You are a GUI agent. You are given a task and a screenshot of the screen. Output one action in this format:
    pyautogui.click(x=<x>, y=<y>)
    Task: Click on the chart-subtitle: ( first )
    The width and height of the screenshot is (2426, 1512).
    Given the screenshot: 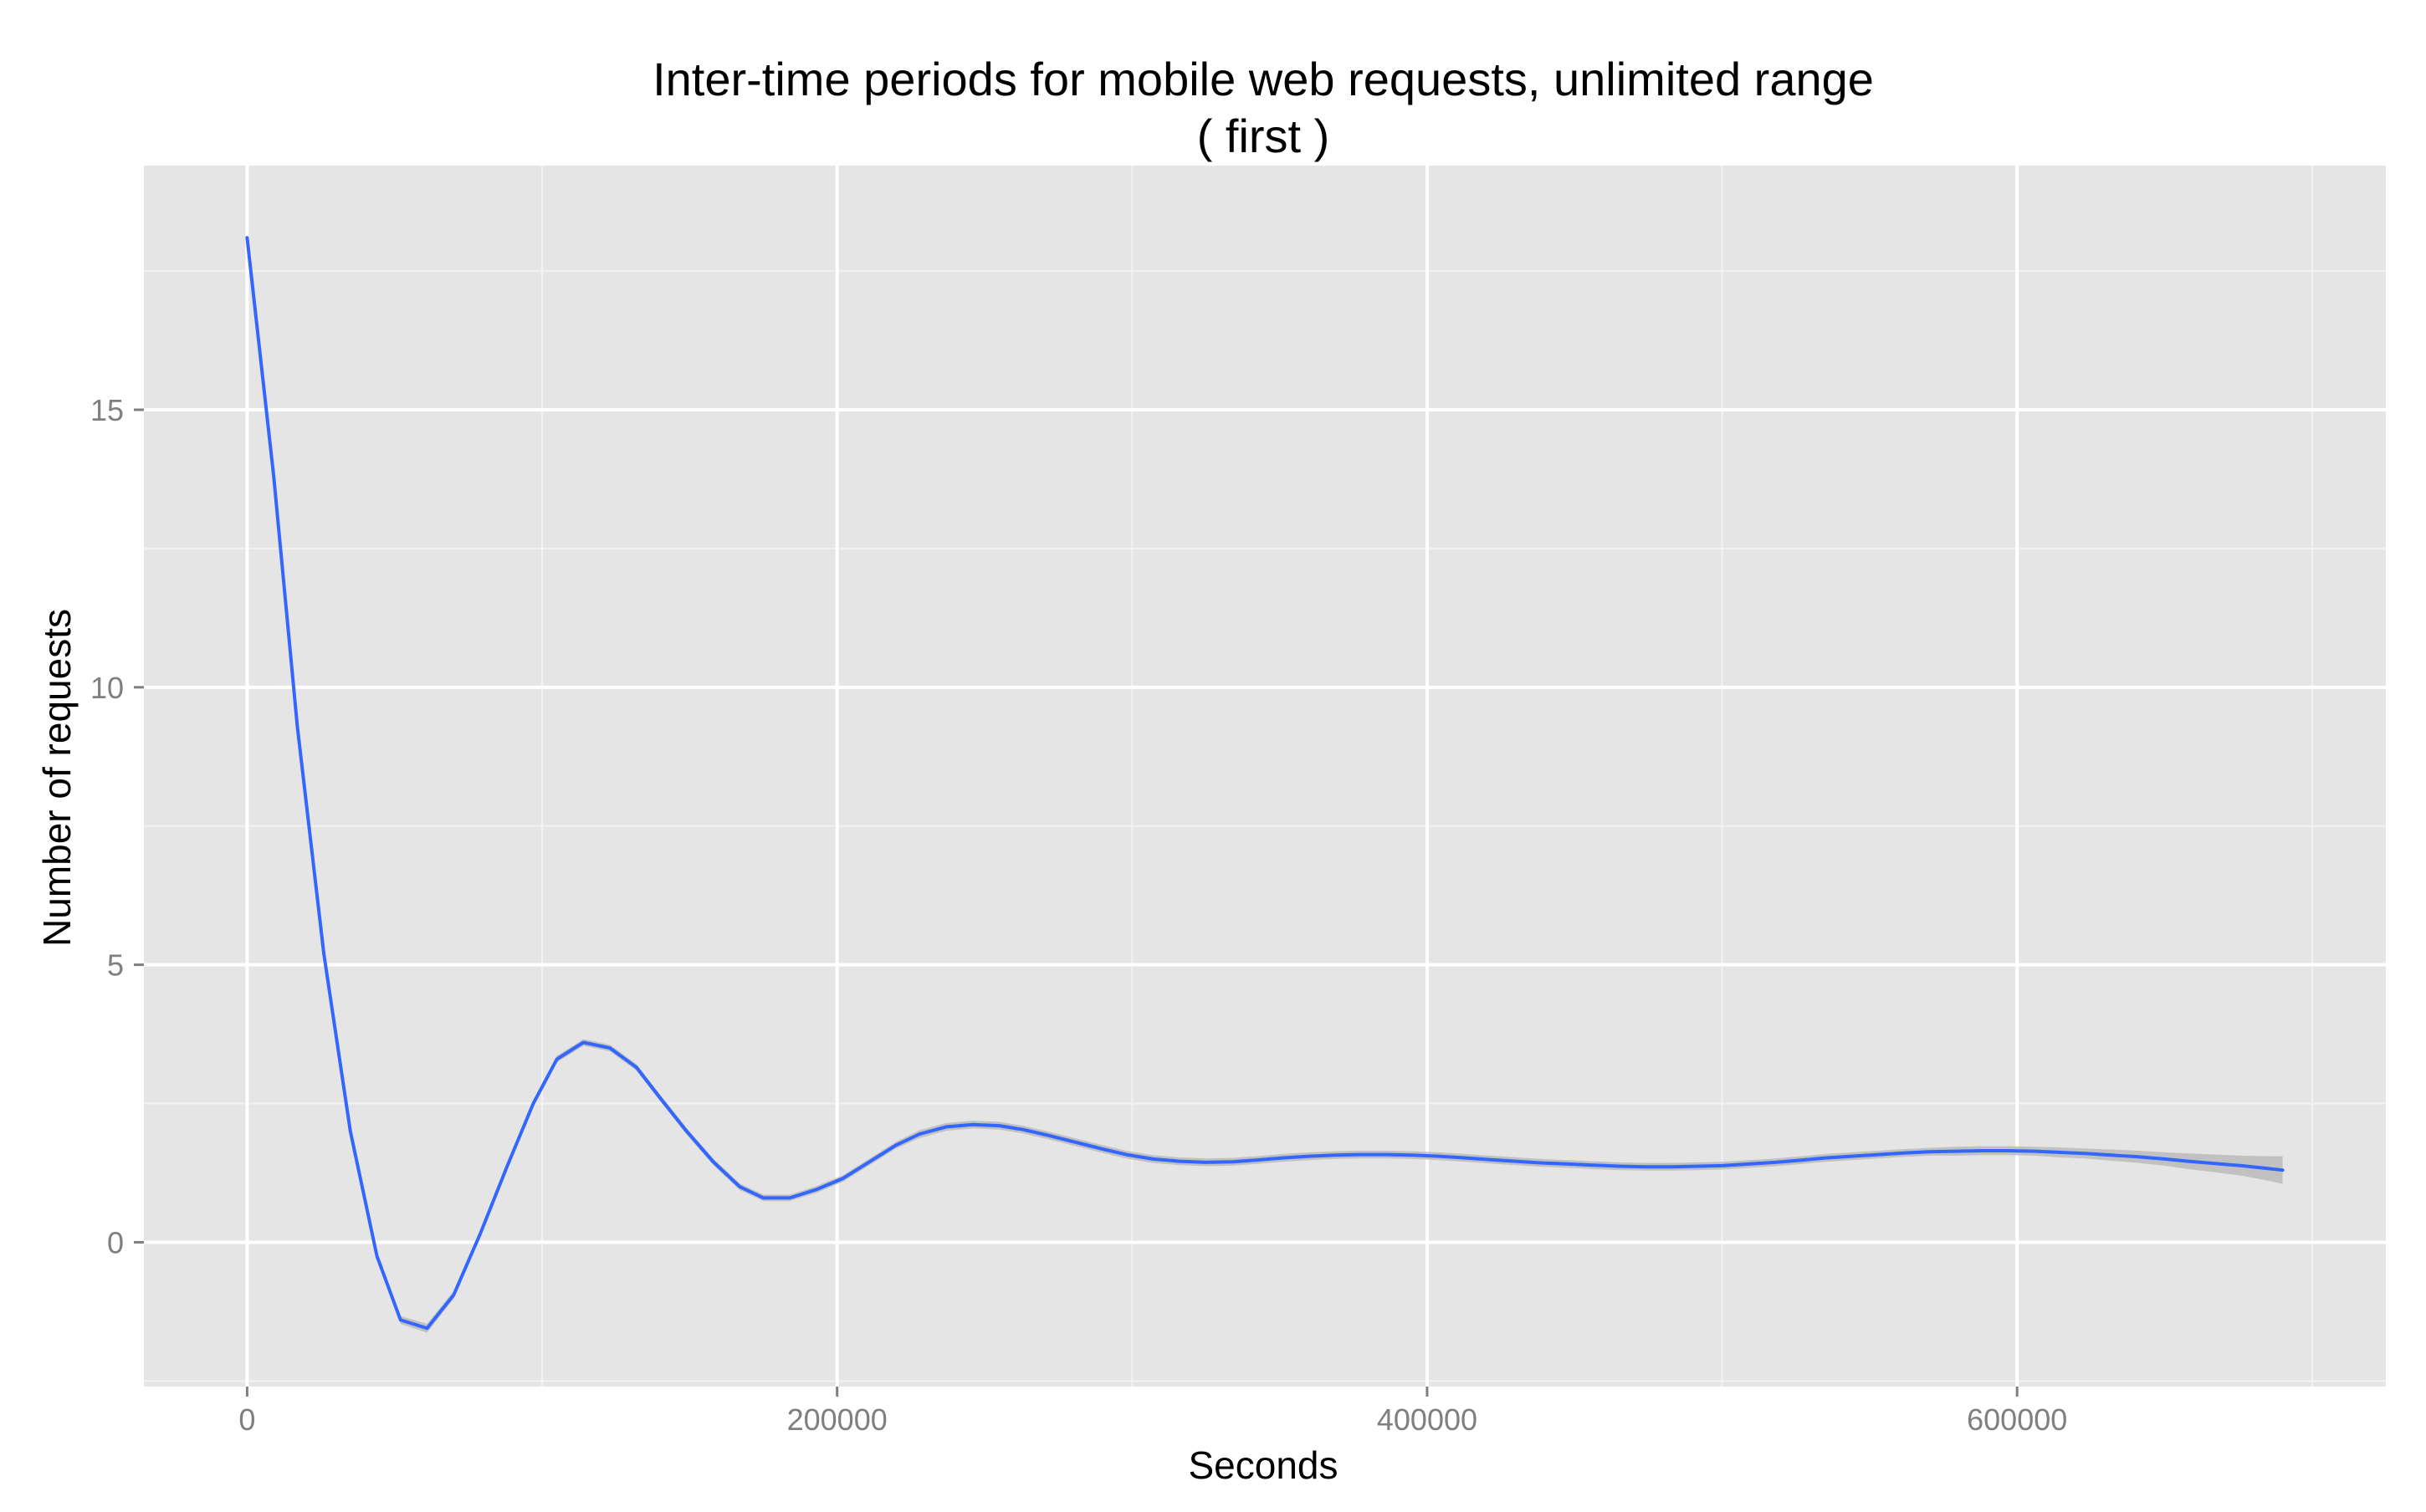 What is the action you would take?
    pyautogui.click(x=1263, y=136)
    